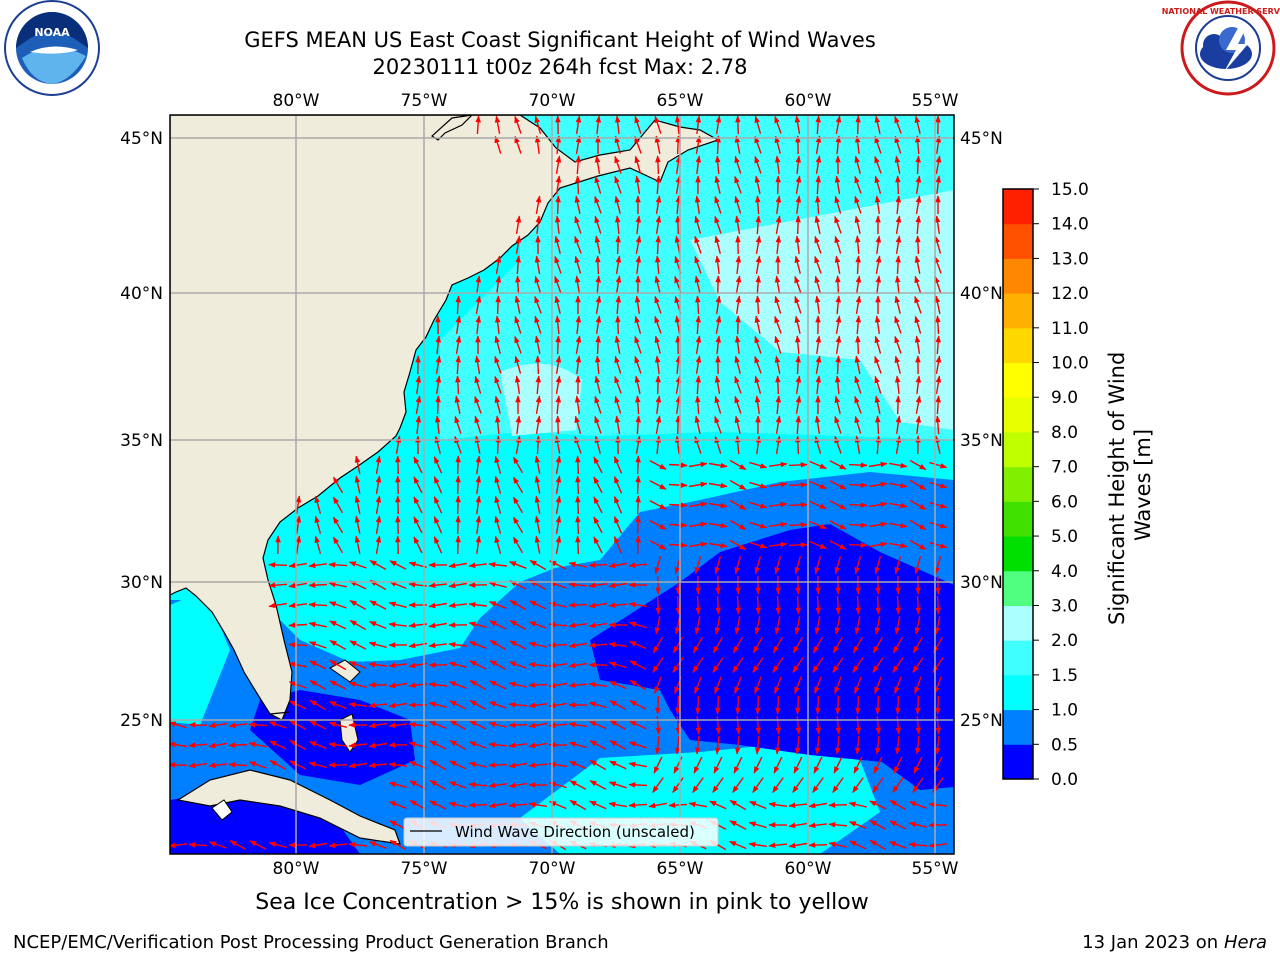  Describe the element at coordinates (552, 101) in the screenshot. I see `lon-label-top-70w: 70°W` at that location.